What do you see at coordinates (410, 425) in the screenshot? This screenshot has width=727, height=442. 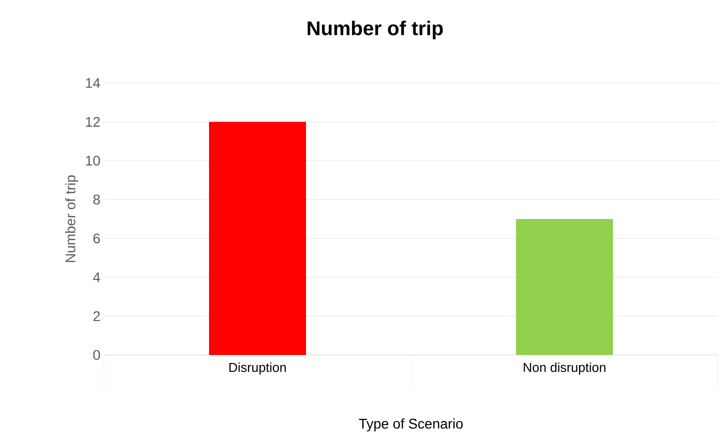 I see `x-axis-title: Type of Scenario` at bounding box center [410, 425].